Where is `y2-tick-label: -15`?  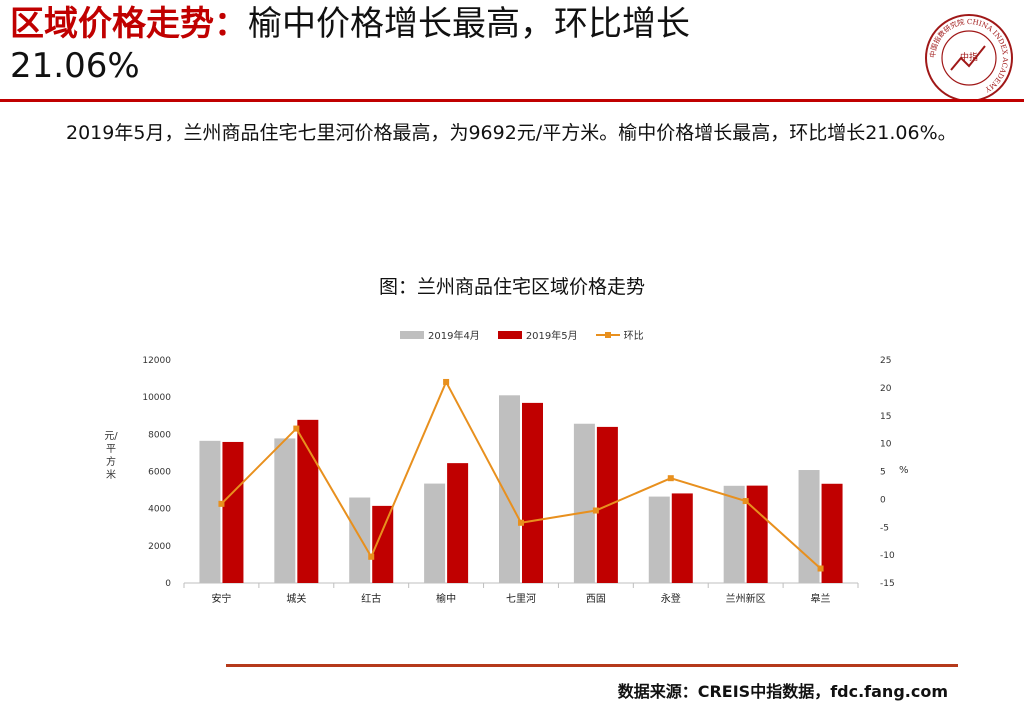 y2-tick-label: -15 is located at coordinates (887, 584).